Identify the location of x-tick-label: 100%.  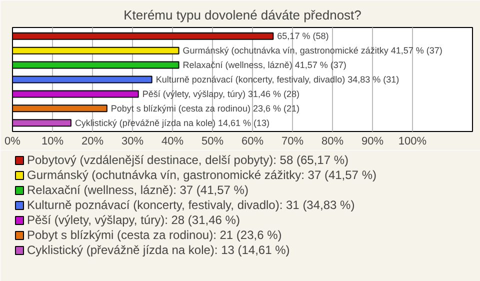
(412, 142).